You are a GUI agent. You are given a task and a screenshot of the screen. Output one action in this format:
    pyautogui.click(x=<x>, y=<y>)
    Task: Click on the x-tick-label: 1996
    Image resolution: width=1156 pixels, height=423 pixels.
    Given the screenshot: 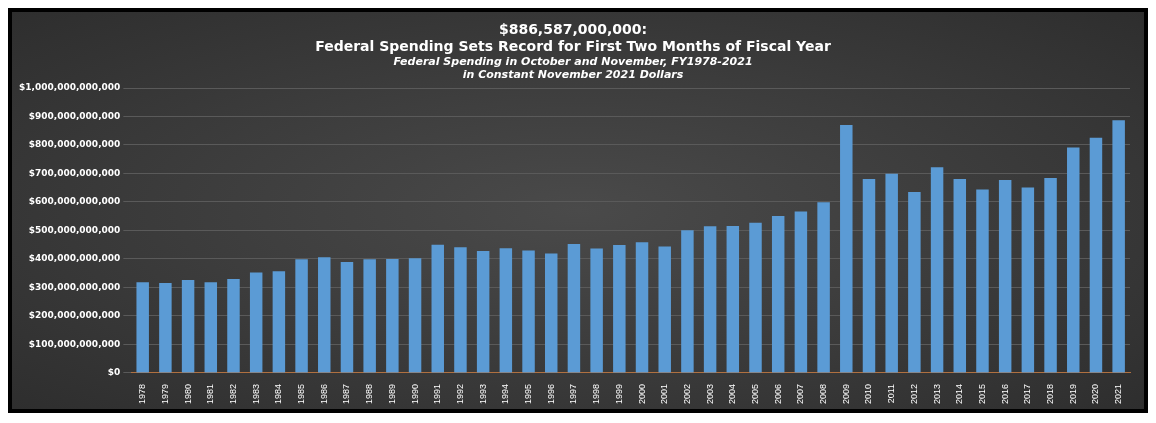 What is the action you would take?
    pyautogui.click(x=550, y=394)
    